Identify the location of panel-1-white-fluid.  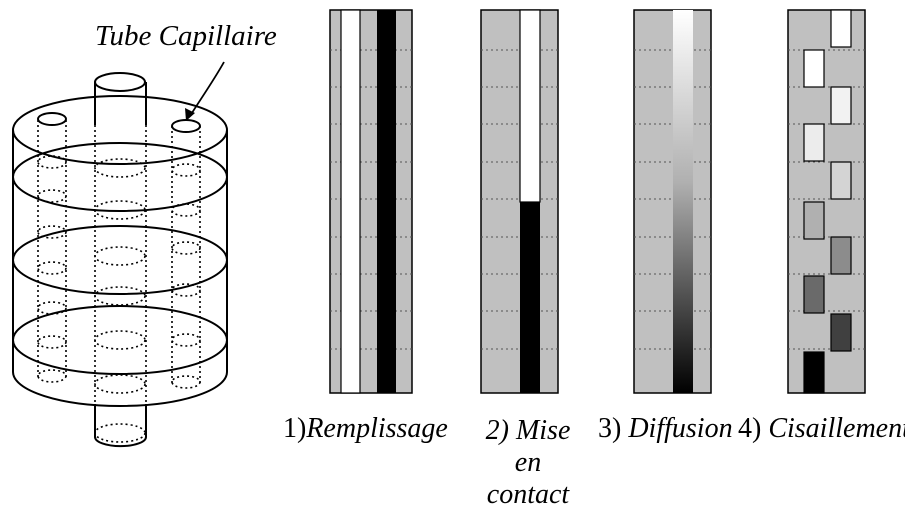
(350, 201).